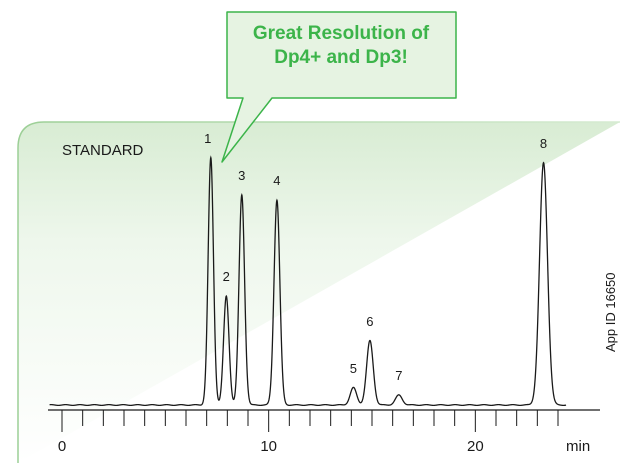 The height and width of the screenshot is (463, 620). What do you see at coordinates (226, 277) in the screenshot?
I see `peak-label-2: 2` at bounding box center [226, 277].